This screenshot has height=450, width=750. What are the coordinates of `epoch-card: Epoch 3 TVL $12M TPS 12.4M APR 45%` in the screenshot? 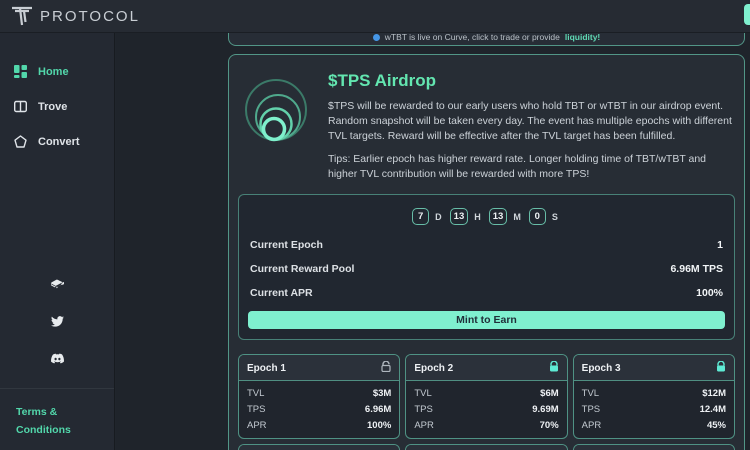 It's located at (653, 397).